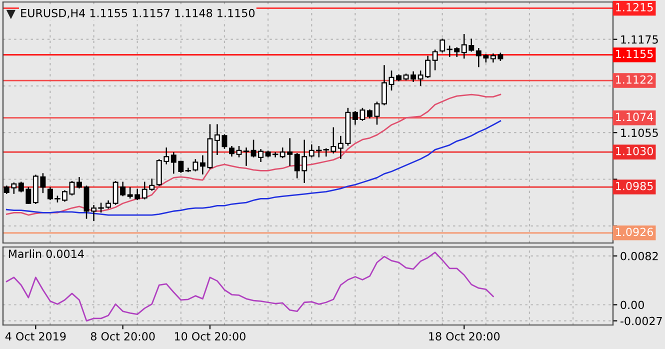 This screenshot has height=349, width=665. What do you see at coordinates (639, 132) in the screenshot?
I see `y-tick-label: 1.1055` at bounding box center [639, 132].